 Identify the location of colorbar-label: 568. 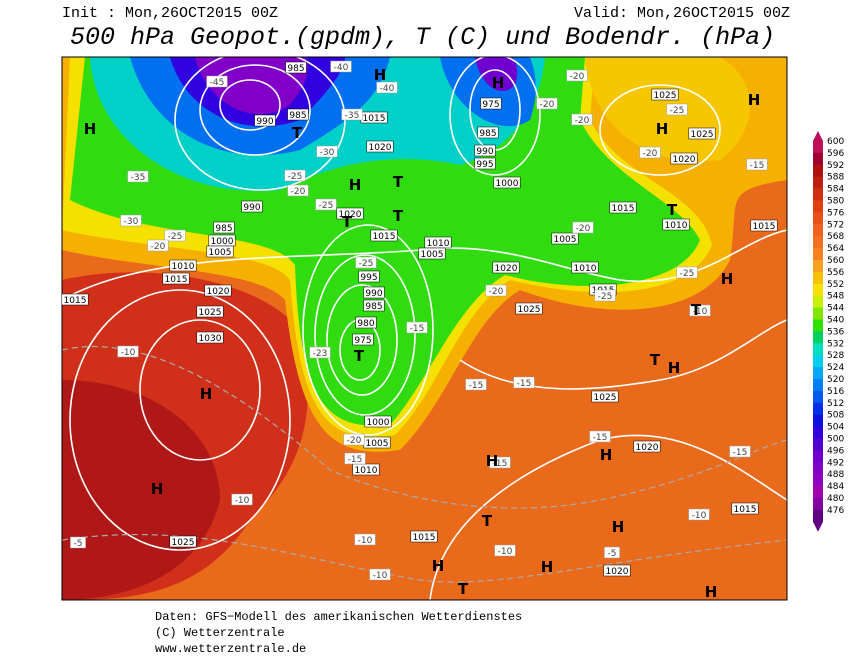
(835, 237).